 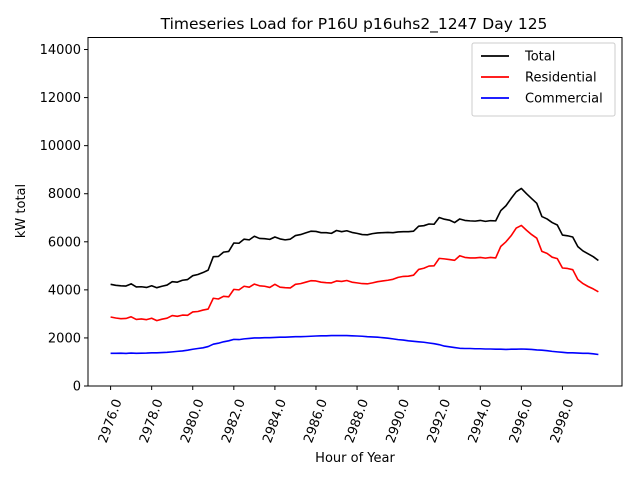 What do you see at coordinates (564, 99) in the screenshot?
I see `legend-label-commercial: Commercial` at bounding box center [564, 99].